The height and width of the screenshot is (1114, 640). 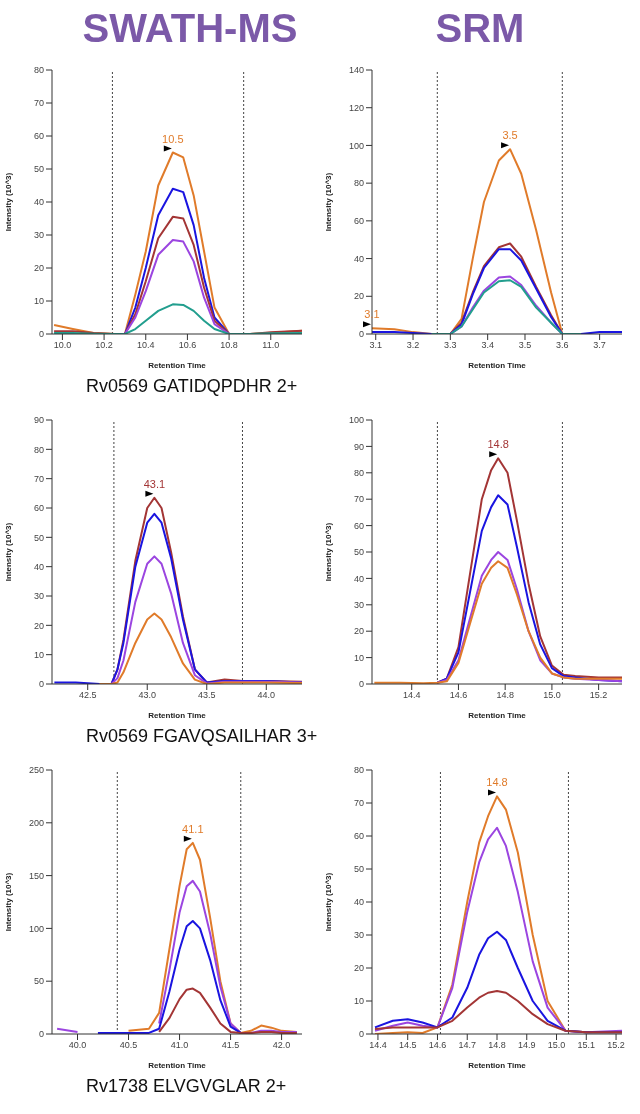 What do you see at coordinates (36, 822) in the screenshot?
I see `y-tick-label: 200` at bounding box center [36, 822].